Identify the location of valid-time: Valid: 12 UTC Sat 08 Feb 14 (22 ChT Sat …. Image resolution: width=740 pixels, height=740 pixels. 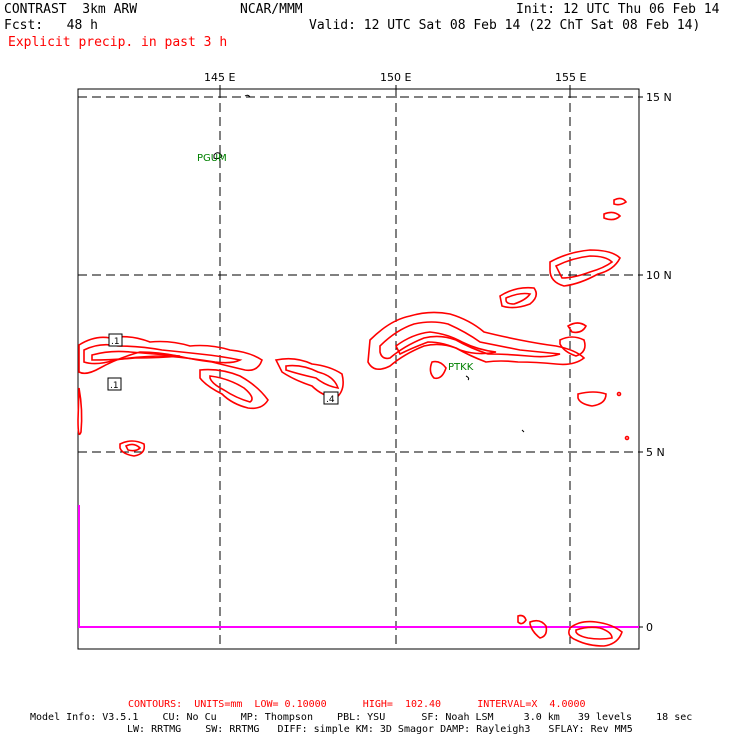
(505, 25).